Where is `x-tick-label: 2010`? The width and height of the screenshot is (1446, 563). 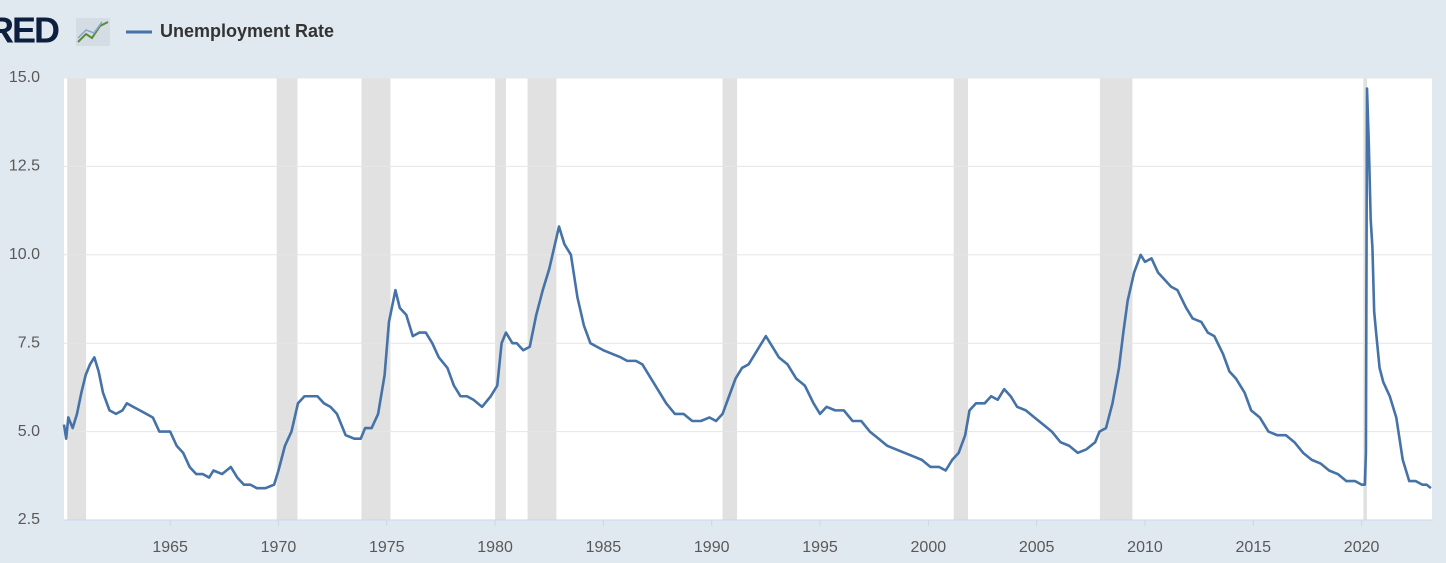 x-tick-label: 2010 is located at coordinates (1145, 547).